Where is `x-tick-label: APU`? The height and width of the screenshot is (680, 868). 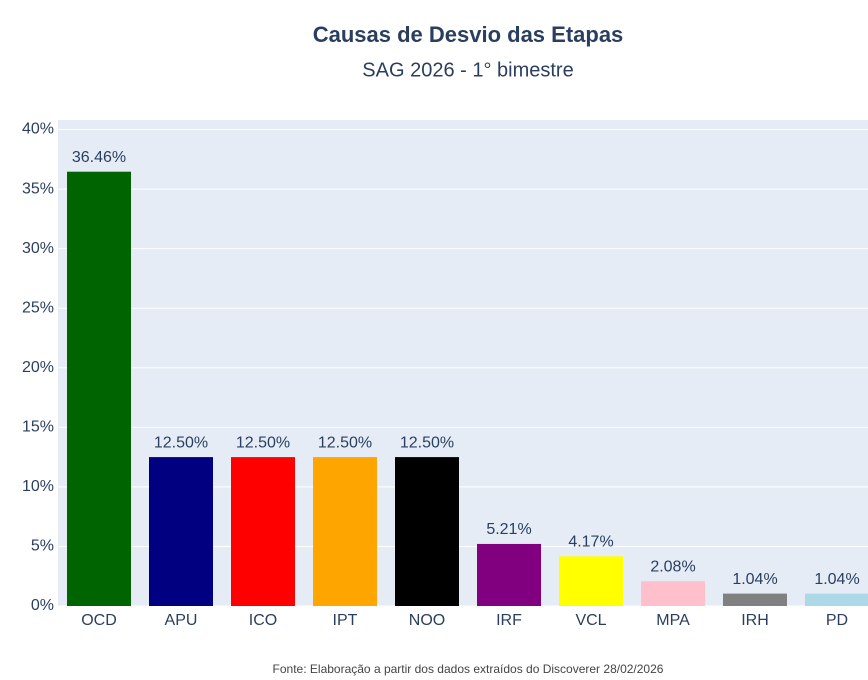
x-tick-label: APU is located at coordinates (181, 620).